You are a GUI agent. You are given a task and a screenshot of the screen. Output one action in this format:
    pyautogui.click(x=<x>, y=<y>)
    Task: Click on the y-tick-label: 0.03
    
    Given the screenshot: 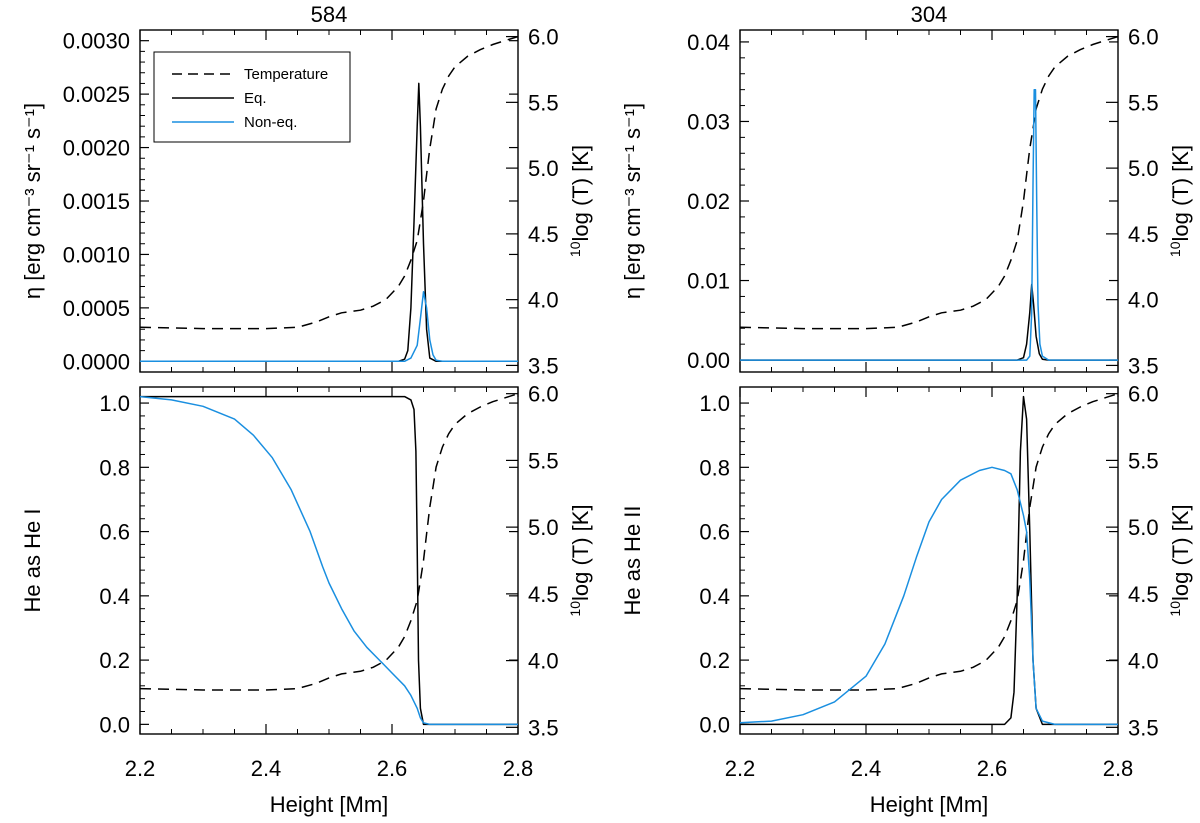 What is the action you would take?
    pyautogui.click(x=708, y=121)
    